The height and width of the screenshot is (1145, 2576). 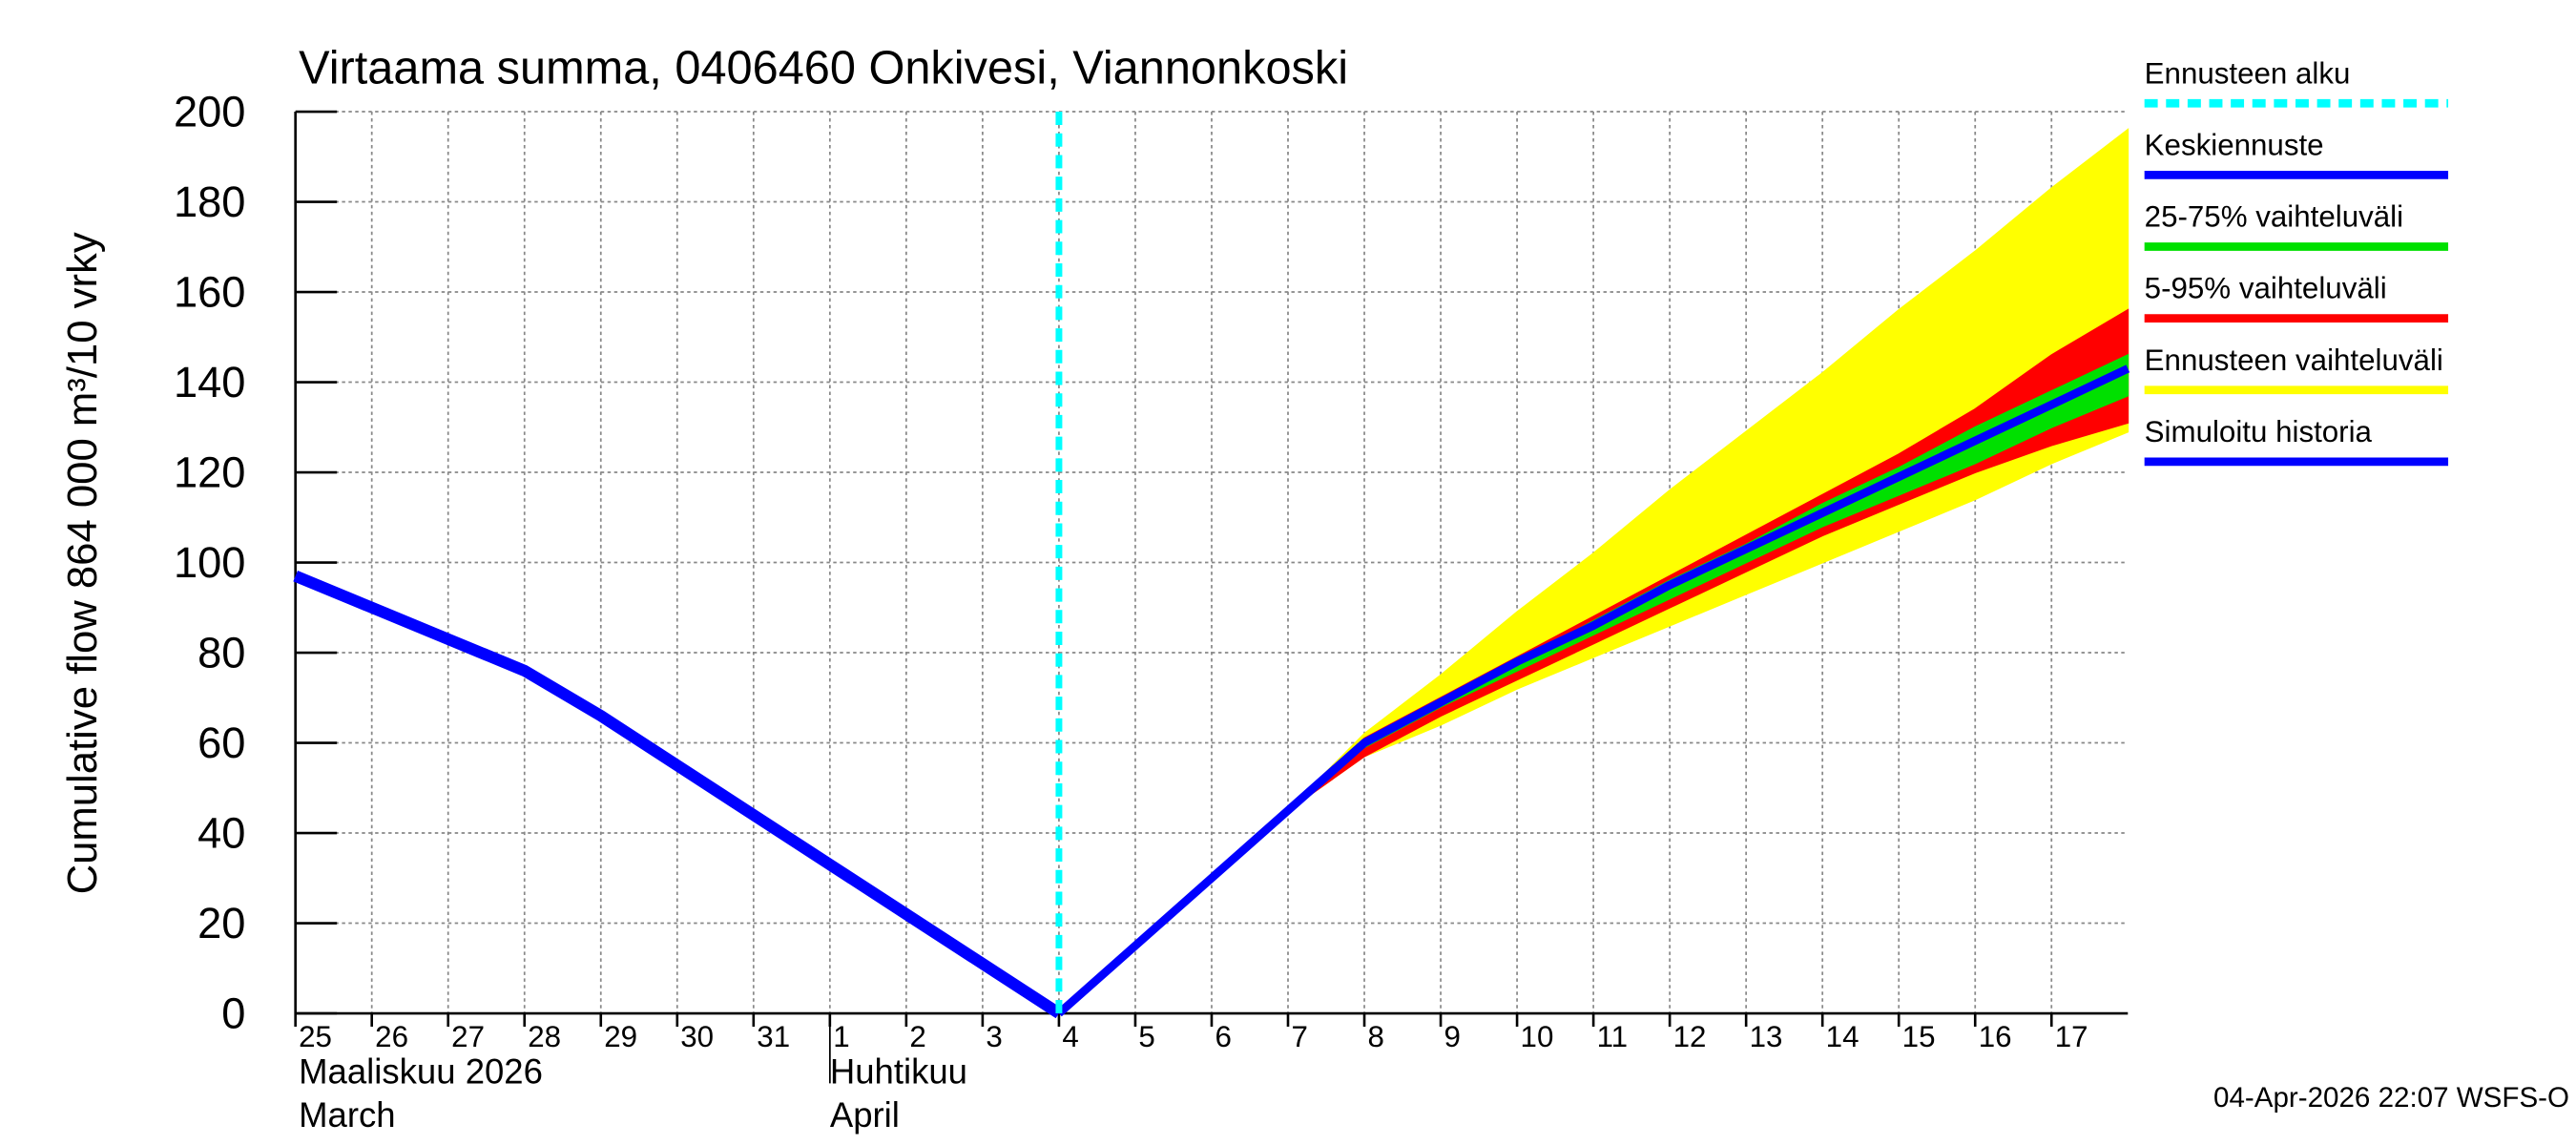 I want to click on x-tick-label: 5, so click(x=1146, y=1036).